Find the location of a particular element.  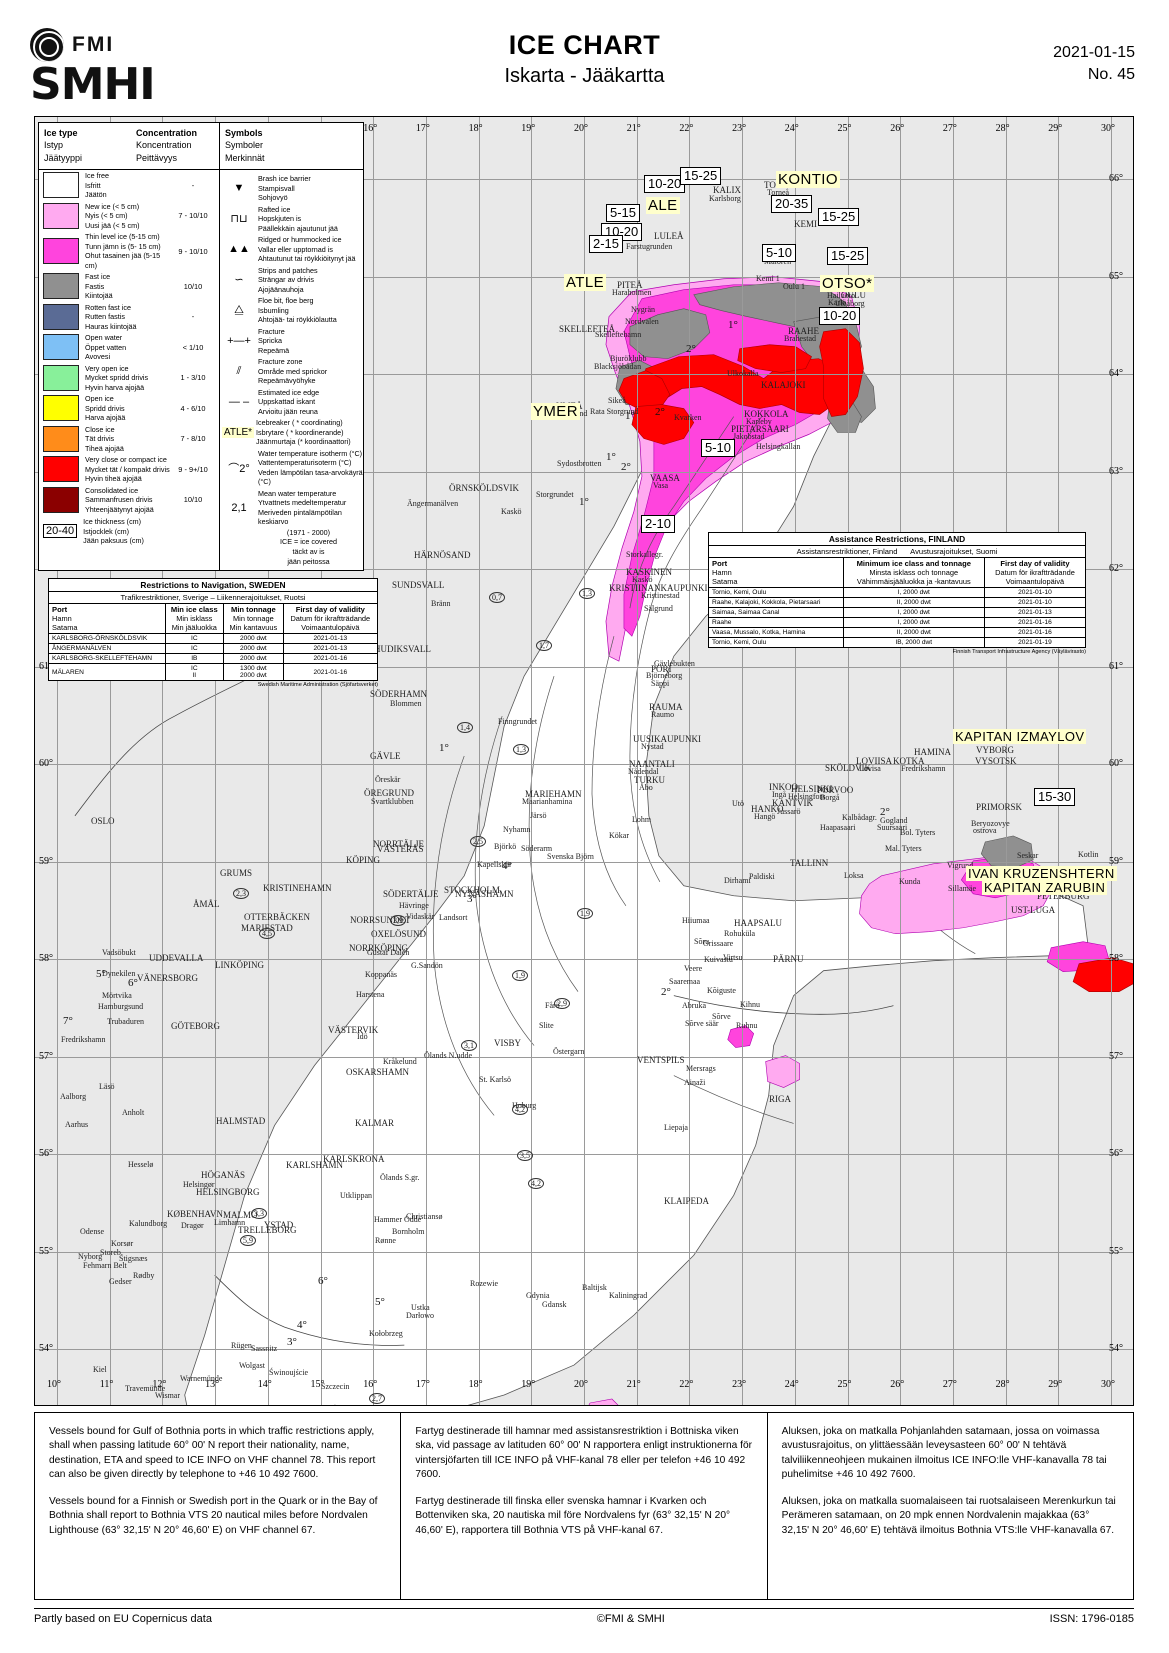

map-place-label: Blommen is located at coordinates (406, 703).